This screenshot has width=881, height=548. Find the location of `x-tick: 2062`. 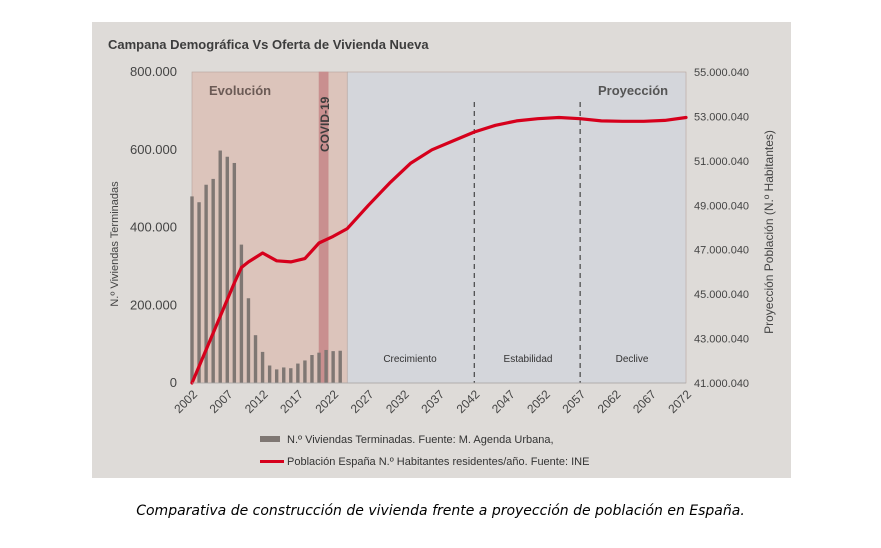

x-tick: 2062 is located at coordinates (609, 401).